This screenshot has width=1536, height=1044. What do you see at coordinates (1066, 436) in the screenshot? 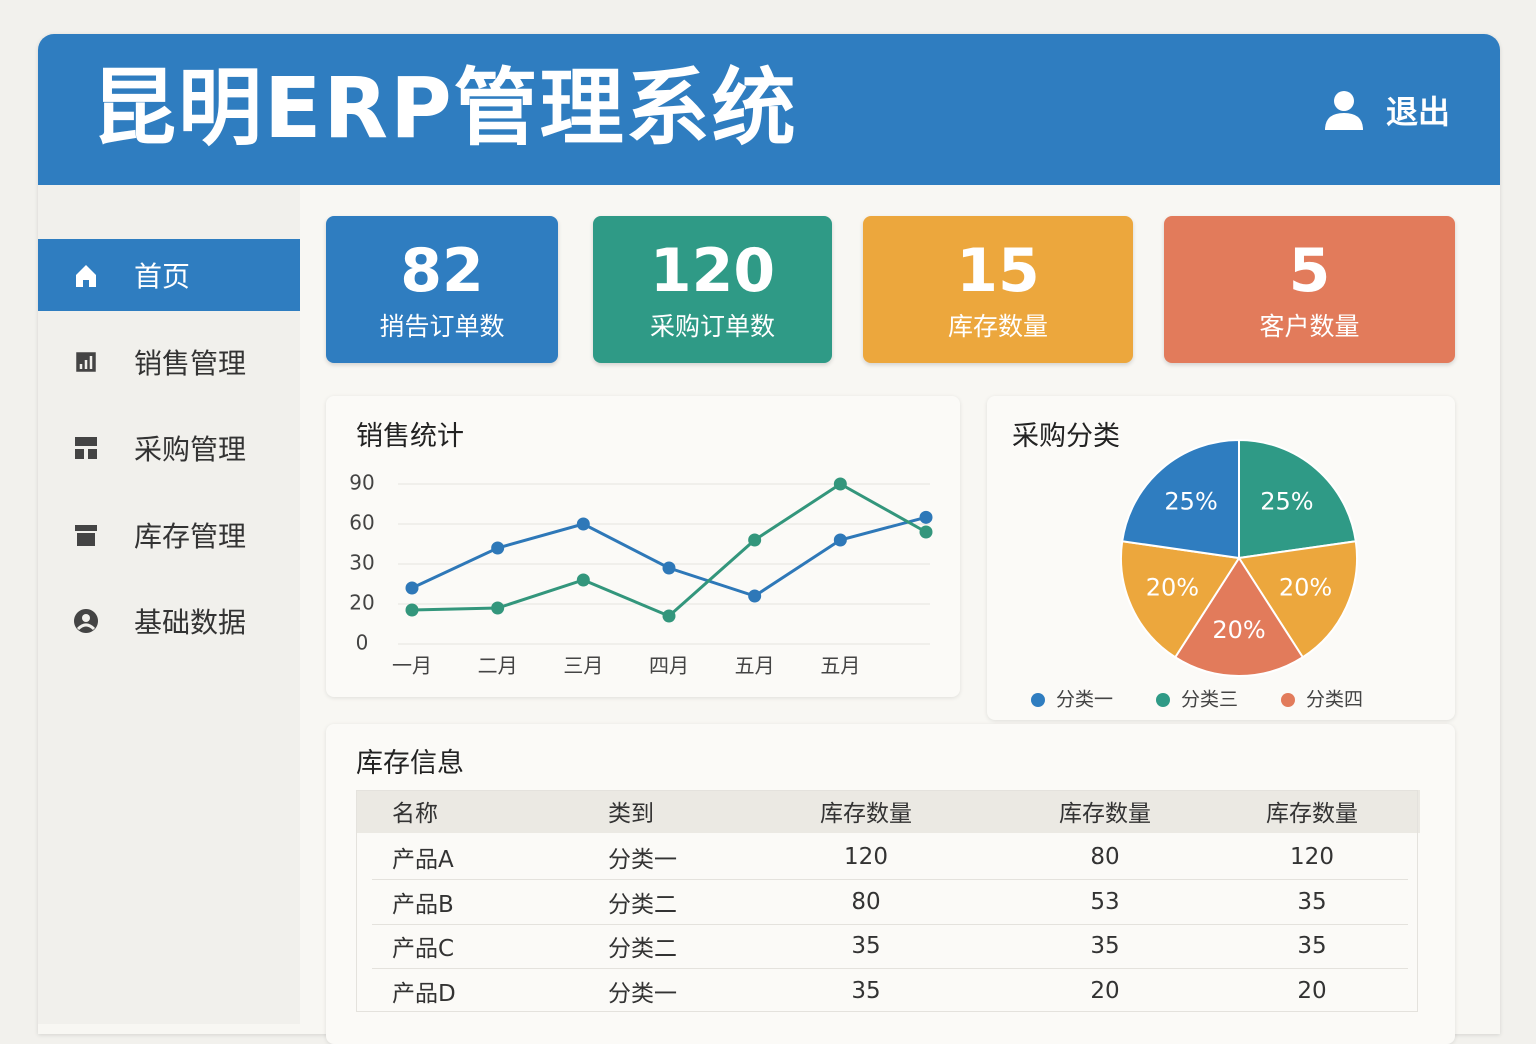
I see `chart-title: 采购分类` at bounding box center [1066, 436].